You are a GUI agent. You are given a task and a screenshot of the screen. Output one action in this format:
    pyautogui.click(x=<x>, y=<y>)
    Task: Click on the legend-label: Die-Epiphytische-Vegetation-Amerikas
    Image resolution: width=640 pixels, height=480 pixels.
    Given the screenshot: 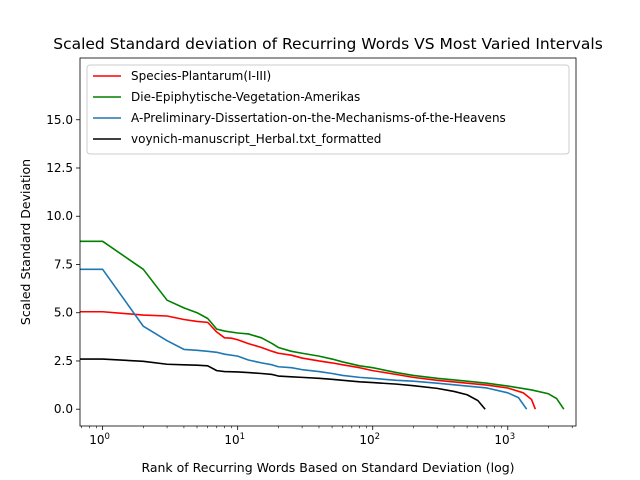 What is the action you would take?
    pyautogui.click(x=245, y=97)
    